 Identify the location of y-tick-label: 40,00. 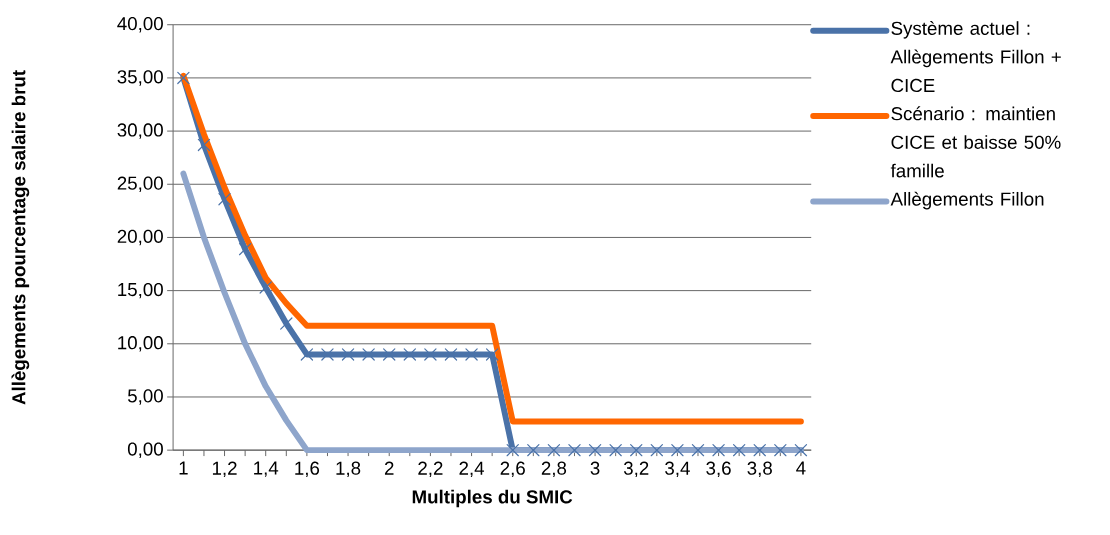
(140, 24).